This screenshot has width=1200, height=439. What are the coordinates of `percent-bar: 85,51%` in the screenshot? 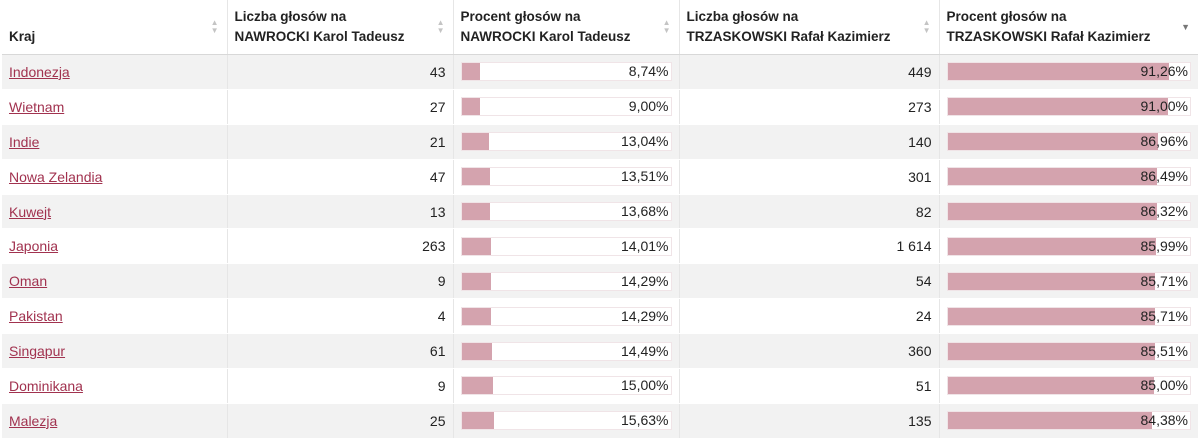 It's located at (1068, 351).